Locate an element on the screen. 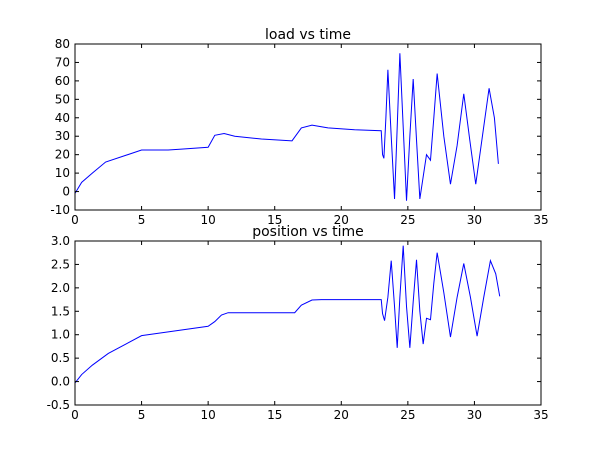 The width and height of the screenshot is (600, 450). chart-title: position vs time is located at coordinates (308, 232).